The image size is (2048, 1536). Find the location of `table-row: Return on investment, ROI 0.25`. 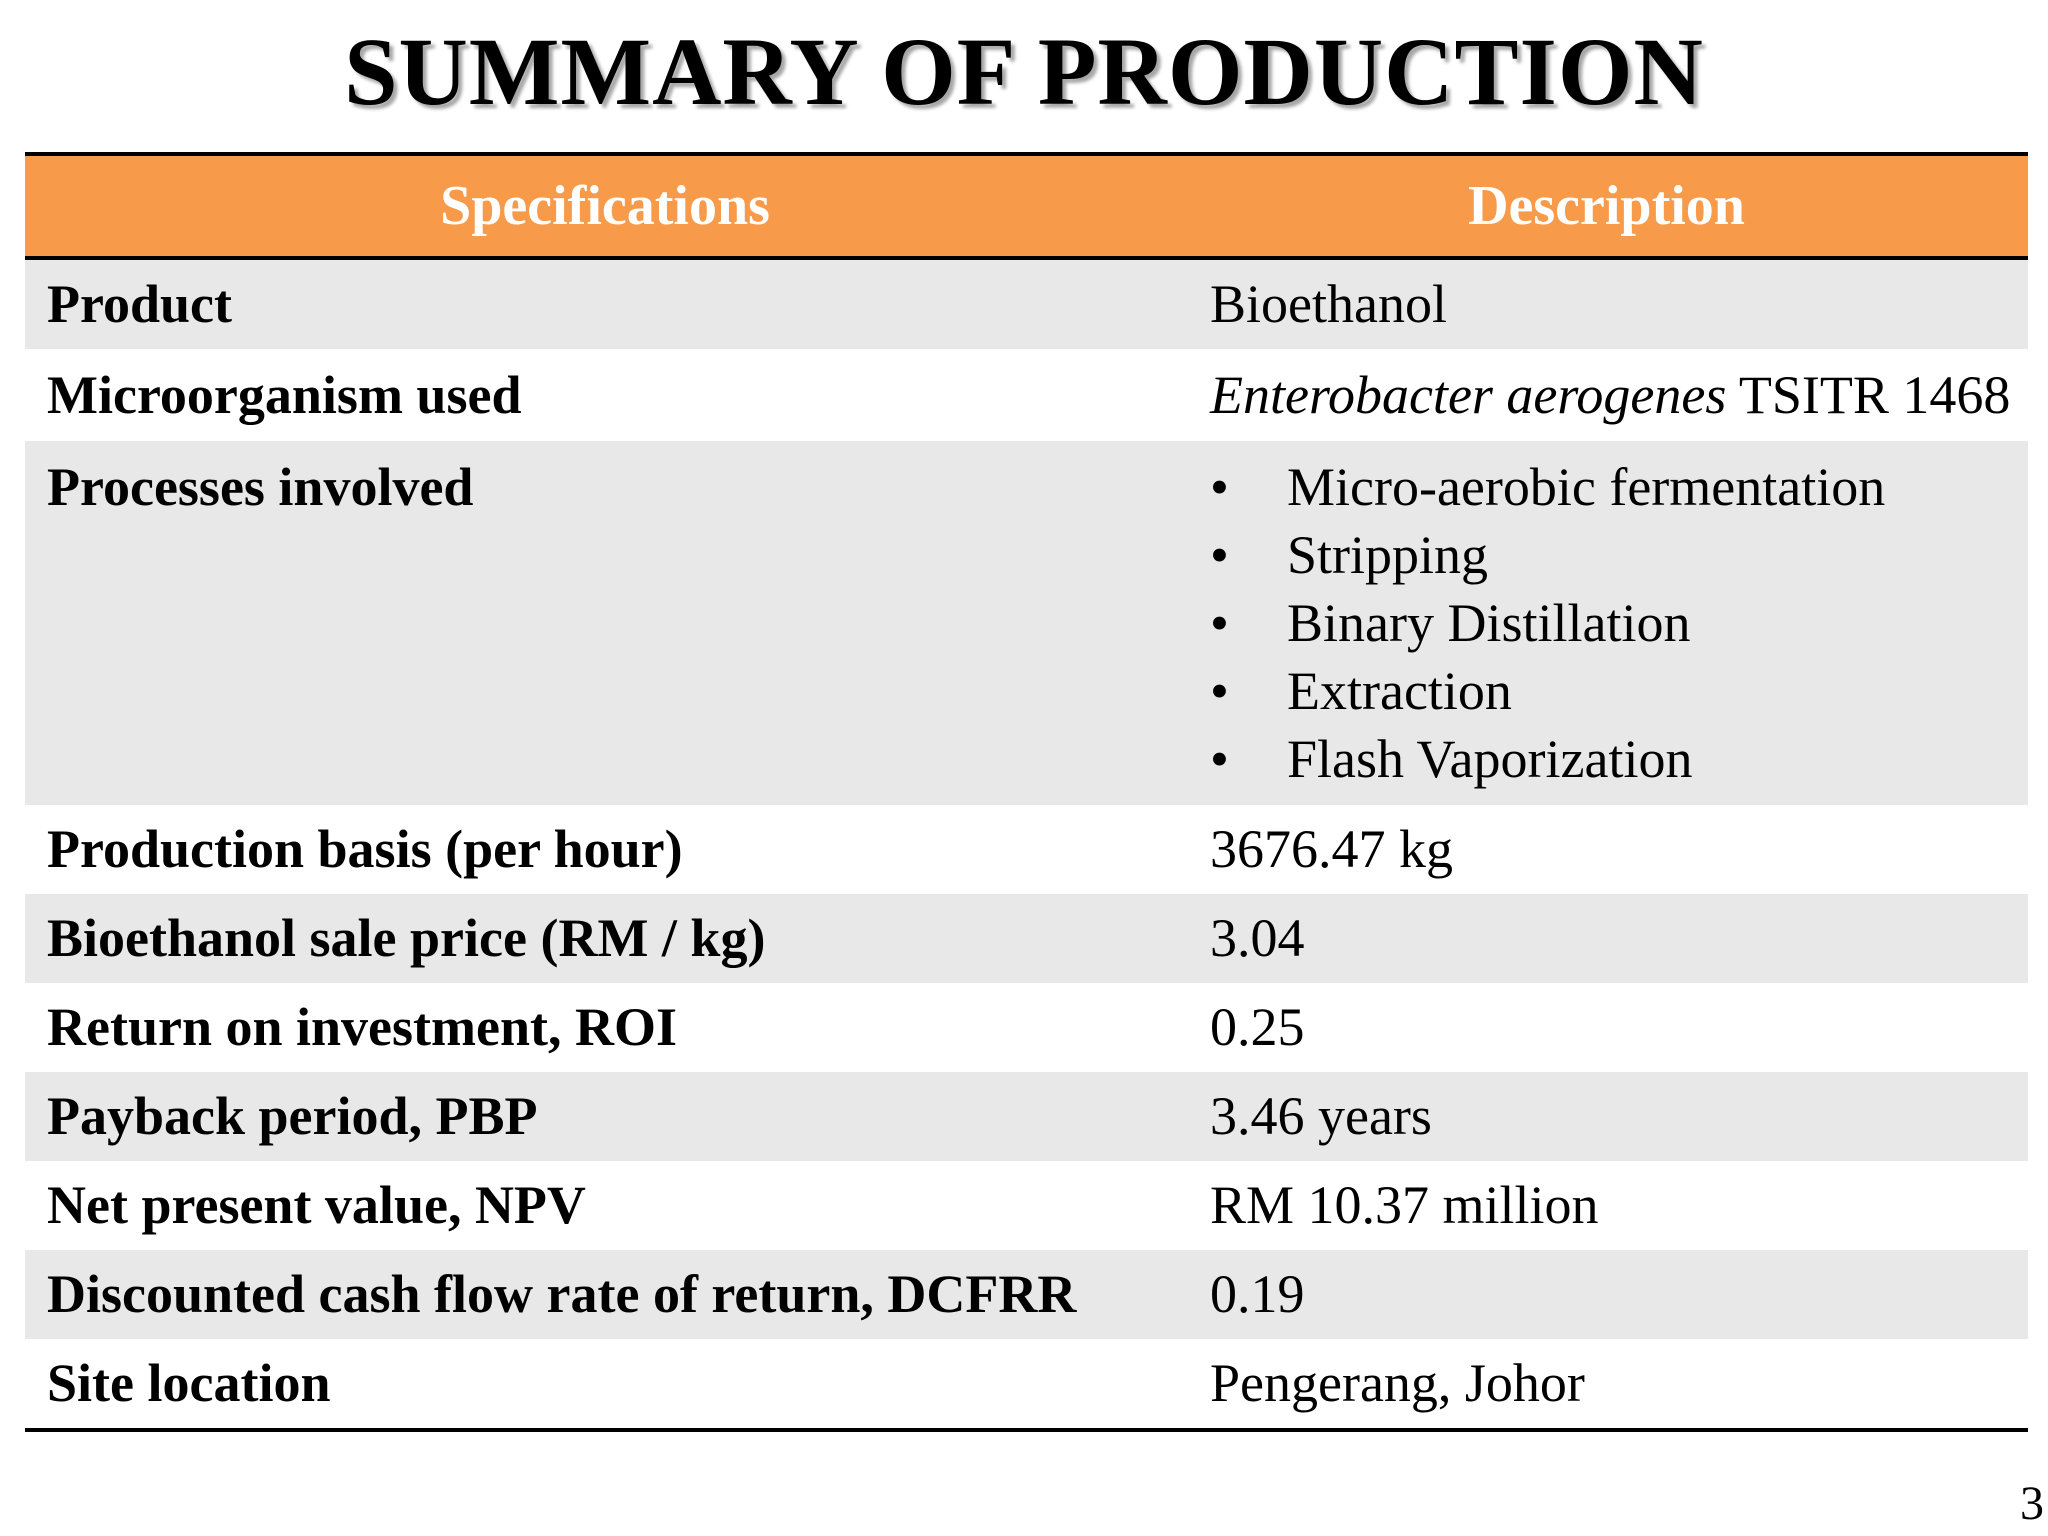

table-row: Return on investment, ROI 0.25 is located at coordinates (1026, 1027).